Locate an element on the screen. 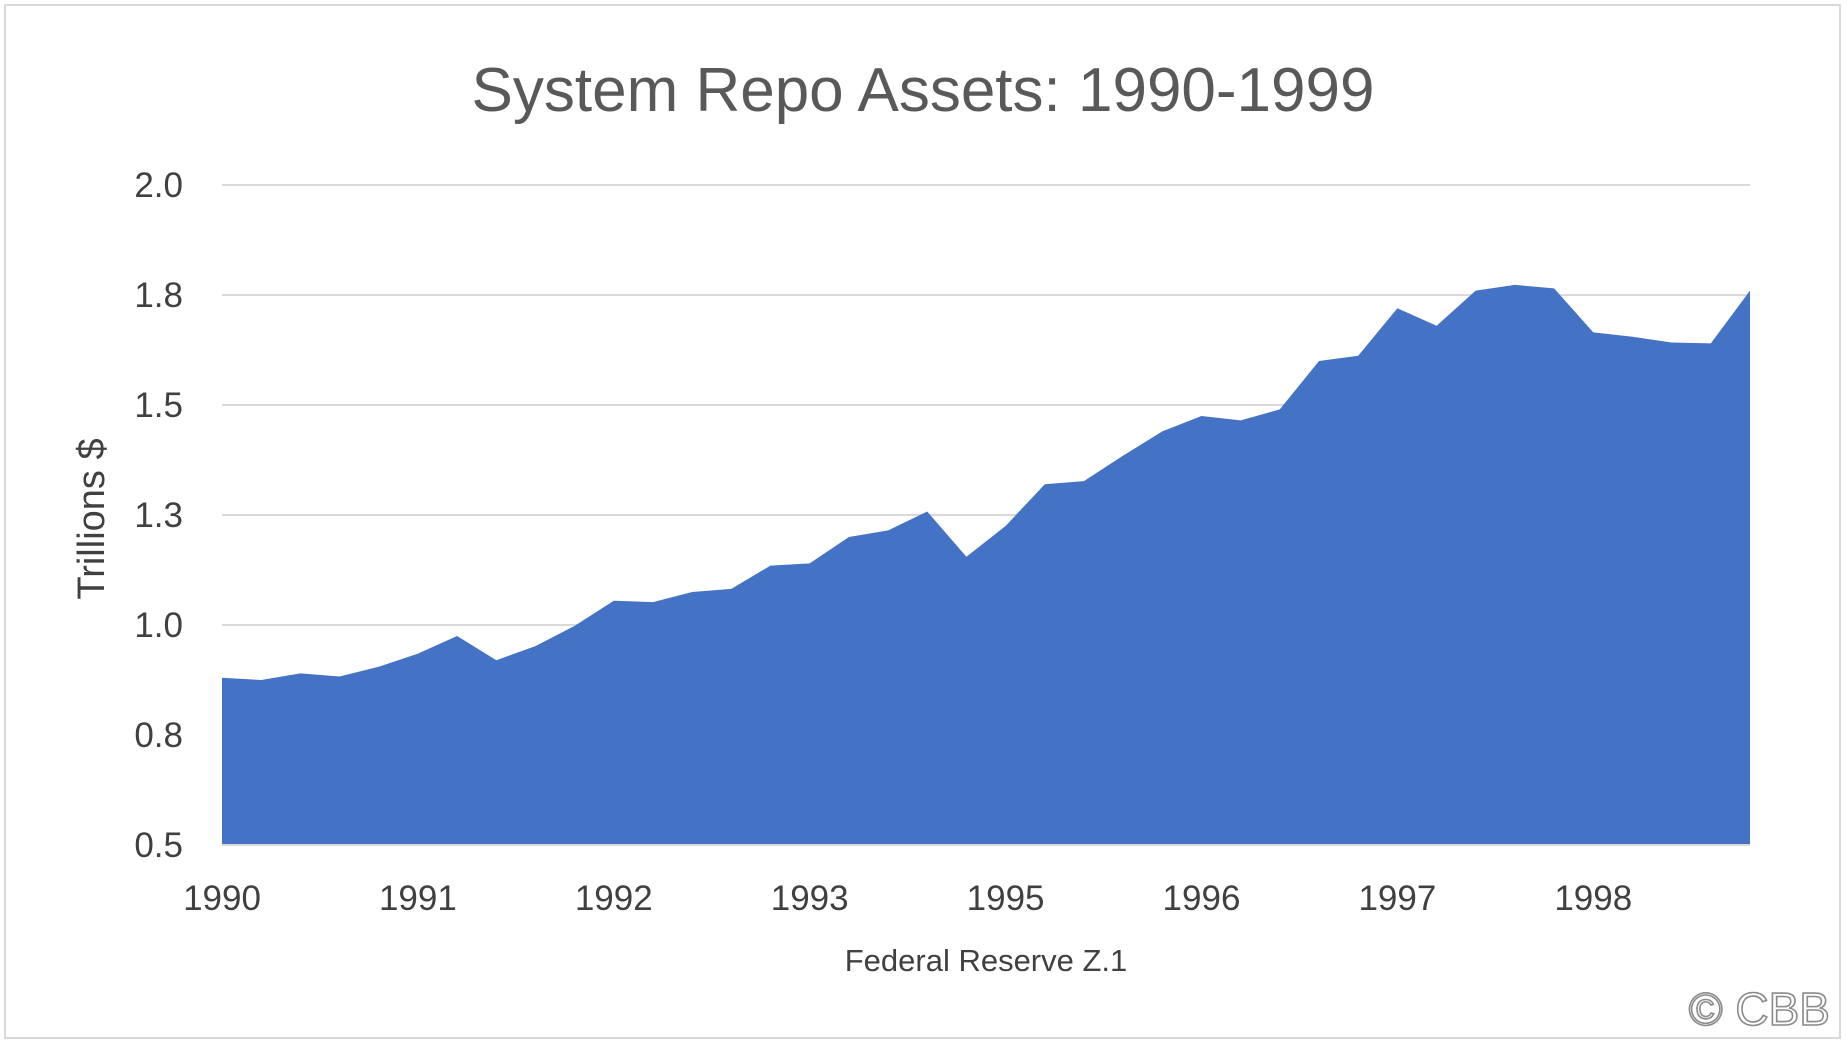 The image size is (1847, 1045). x-tick-label: 1992 is located at coordinates (614, 898).